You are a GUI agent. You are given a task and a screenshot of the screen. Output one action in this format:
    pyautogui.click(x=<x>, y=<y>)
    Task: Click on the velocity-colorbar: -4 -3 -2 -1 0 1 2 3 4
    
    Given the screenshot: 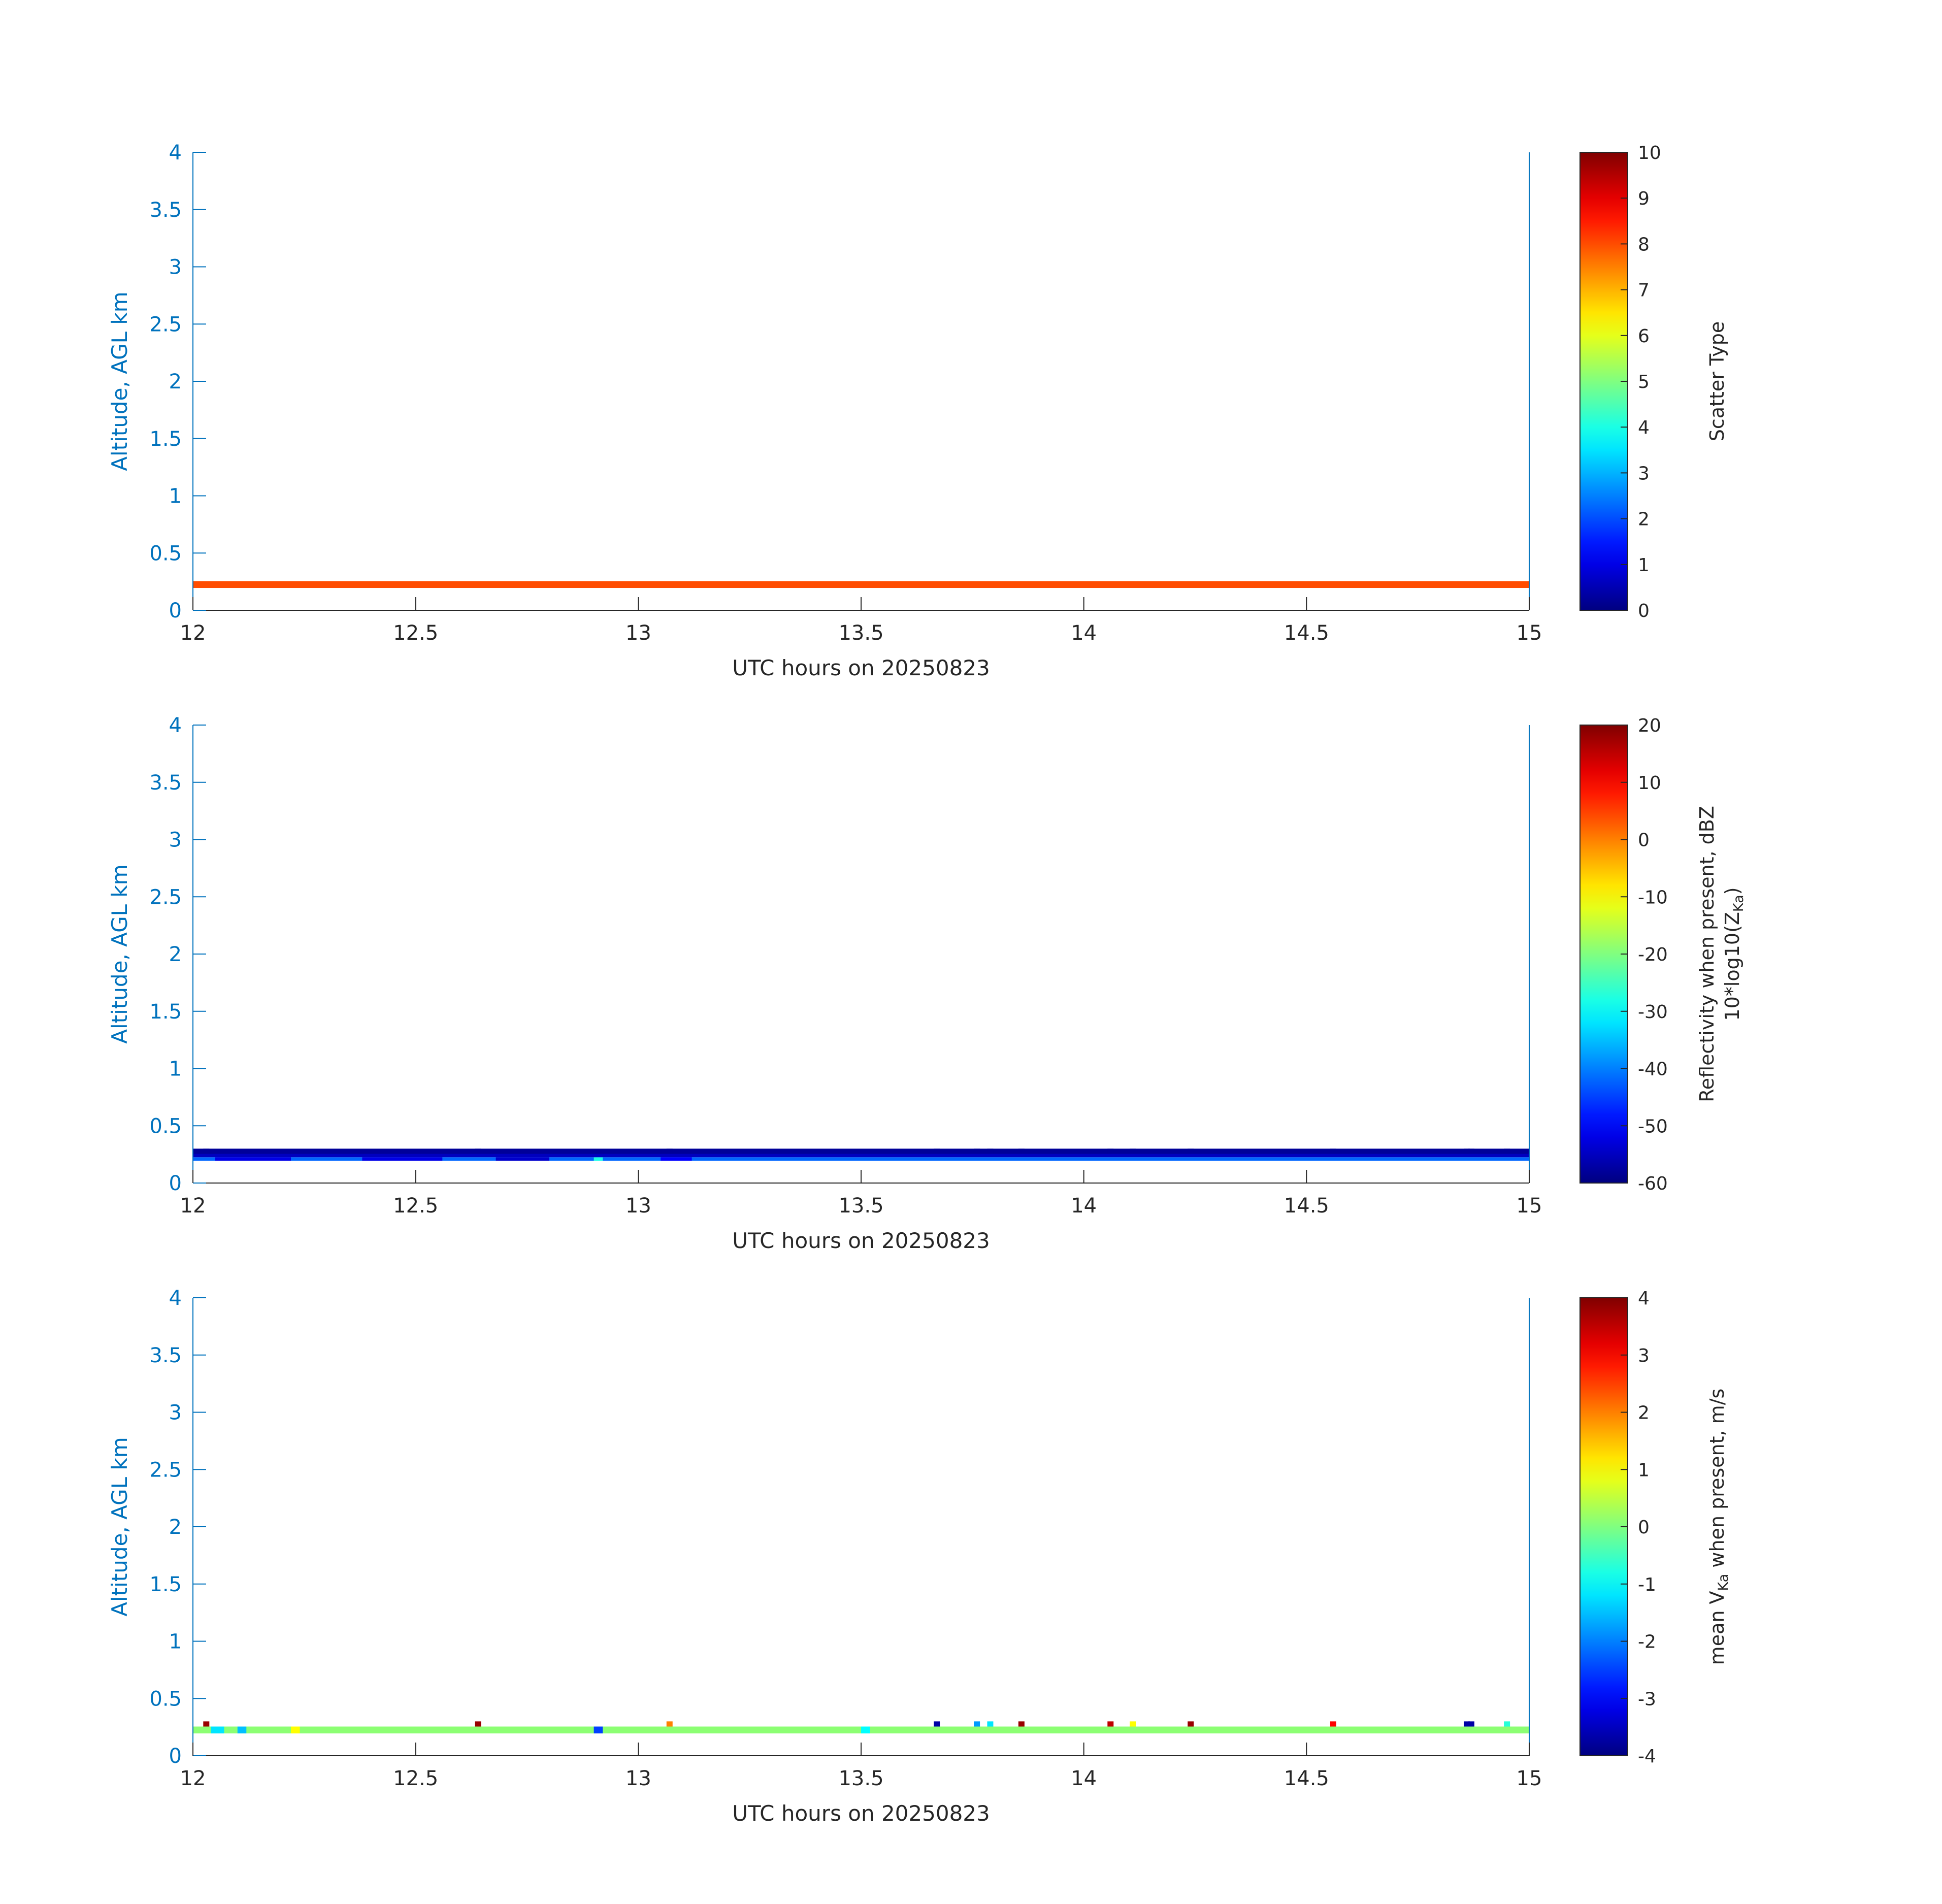 What is the action you would take?
    pyautogui.click(x=1617, y=1528)
    